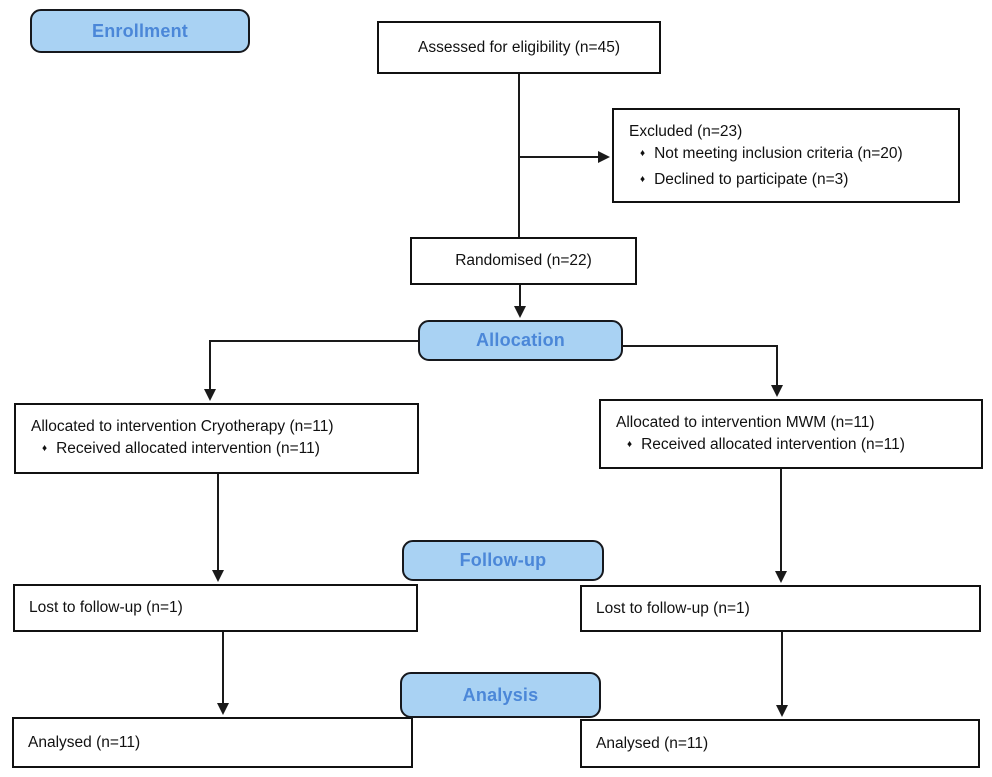 This screenshot has width=992, height=777. I want to click on analysed-right-box: Analysed (n=11), so click(780, 743).